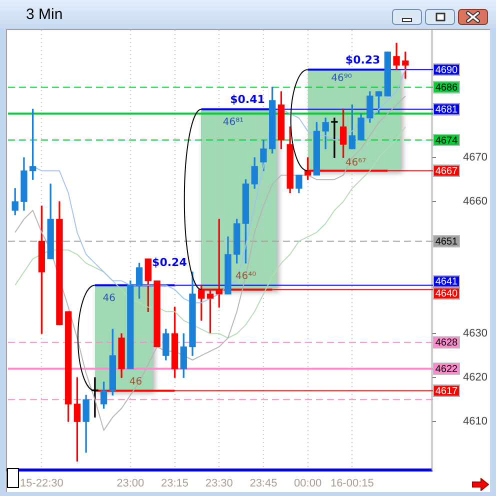 Image resolution: width=496 pixels, height=496 pixels. I want to click on annotation: $0.23, so click(362, 59).